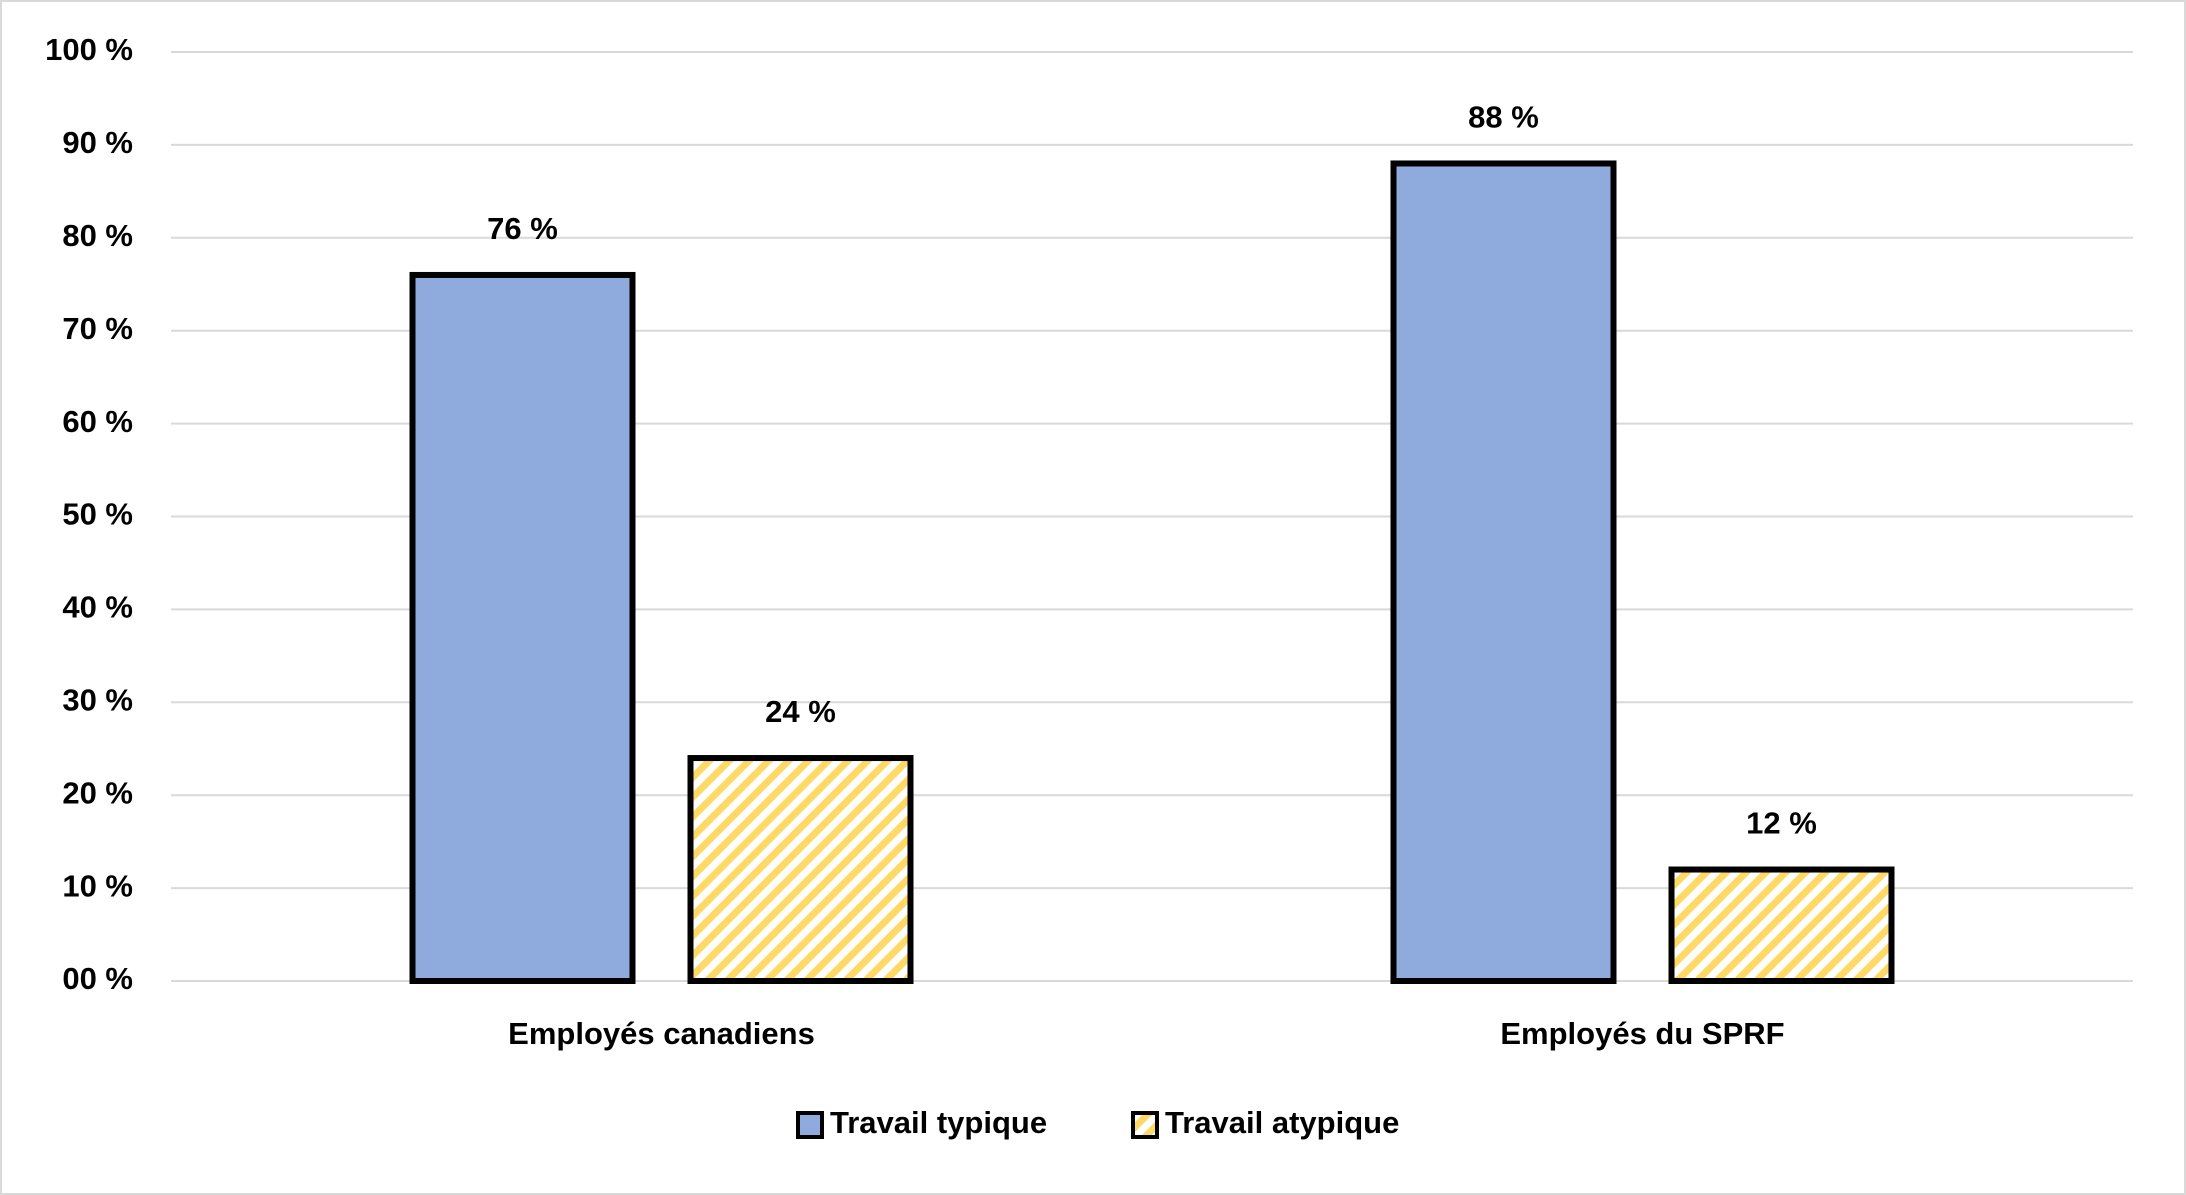 The width and height of the screenshot is (2186, 1195). I want to click on x-tick-label: Employés canadiens, so click(661, 1033).